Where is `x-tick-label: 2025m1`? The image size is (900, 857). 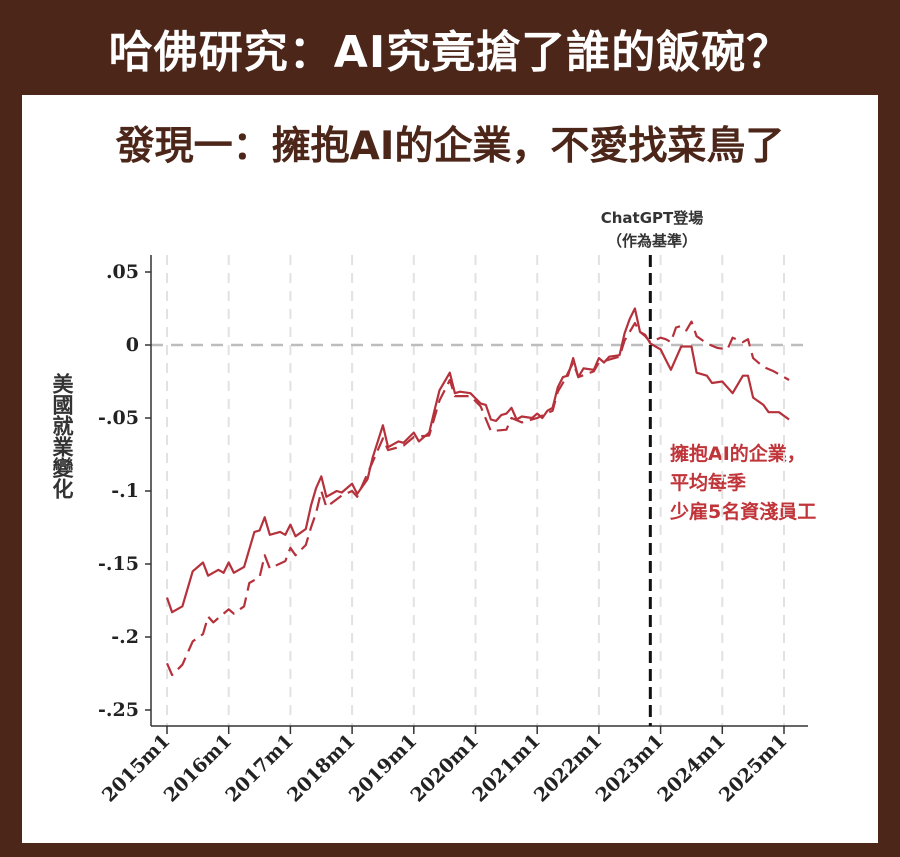 x-tick-label: 2025m1 is located at coordinates (753, 768).